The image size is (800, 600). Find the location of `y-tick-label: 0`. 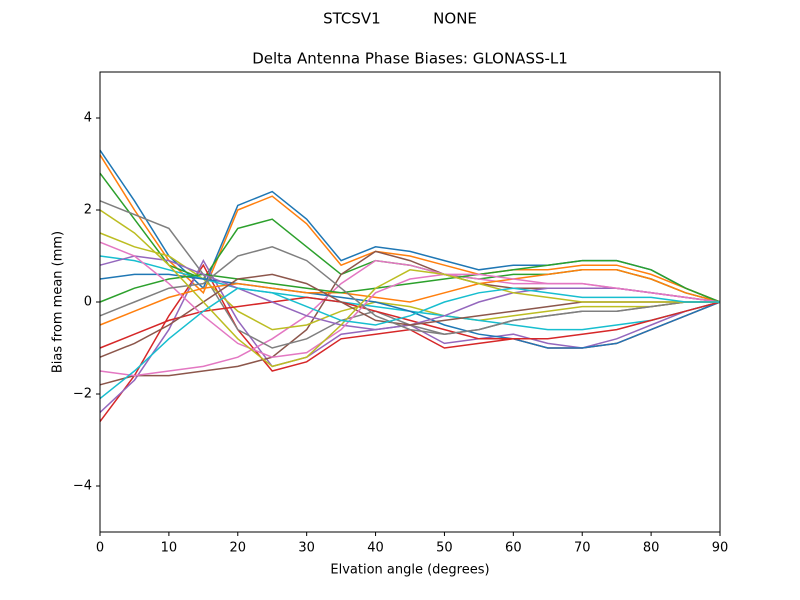

y-tick-label: 0 is located at coordinates (88, 302).